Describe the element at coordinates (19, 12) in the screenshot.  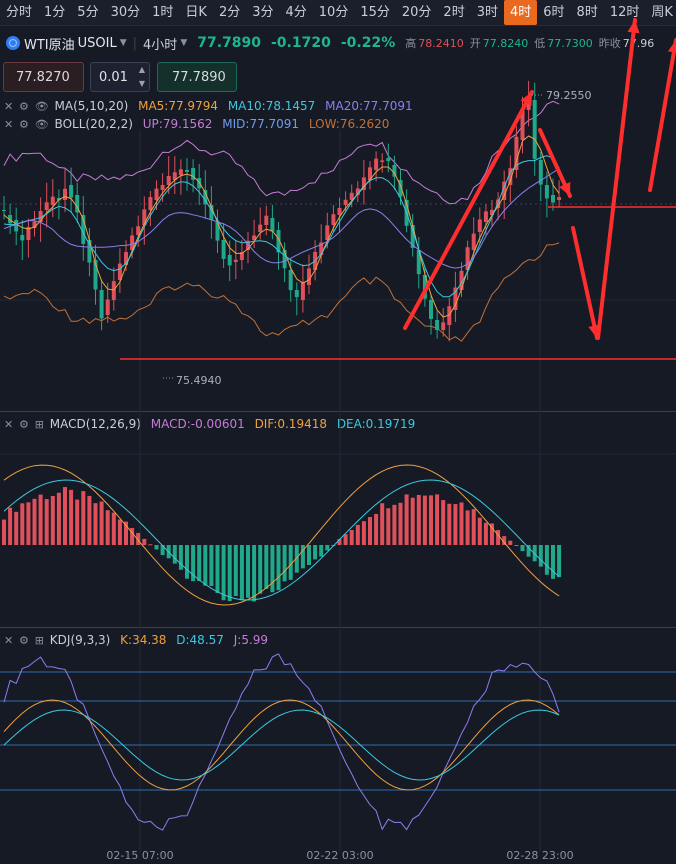
I see `tab-0: 分时` at that location.